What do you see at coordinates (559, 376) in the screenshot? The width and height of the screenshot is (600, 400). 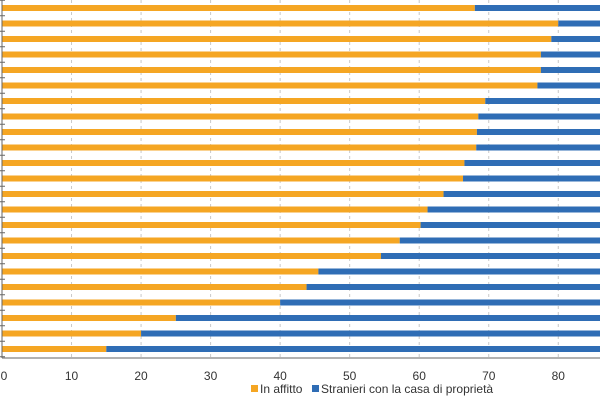 I see `x-tick-label: 80` at bounding box center [559, 376].